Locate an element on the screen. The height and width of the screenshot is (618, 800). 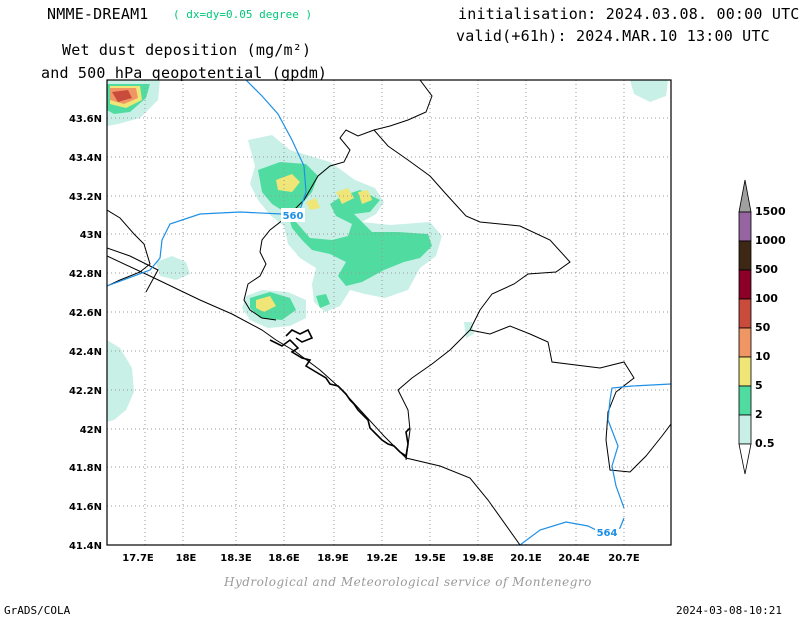
legend-label: 5 is located at coordinates (759, 385).